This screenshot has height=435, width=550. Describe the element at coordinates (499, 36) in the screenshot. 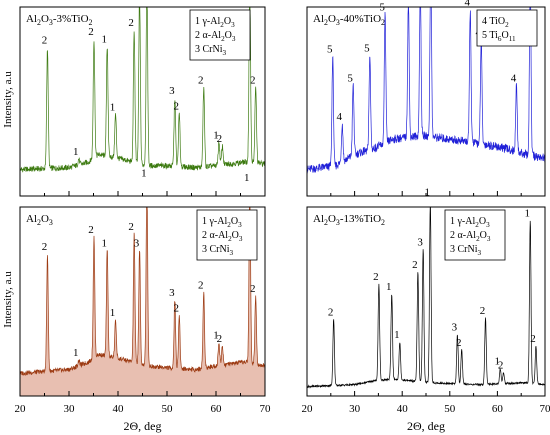

I see `legend-entry: 5 Ti6O11` at that location.